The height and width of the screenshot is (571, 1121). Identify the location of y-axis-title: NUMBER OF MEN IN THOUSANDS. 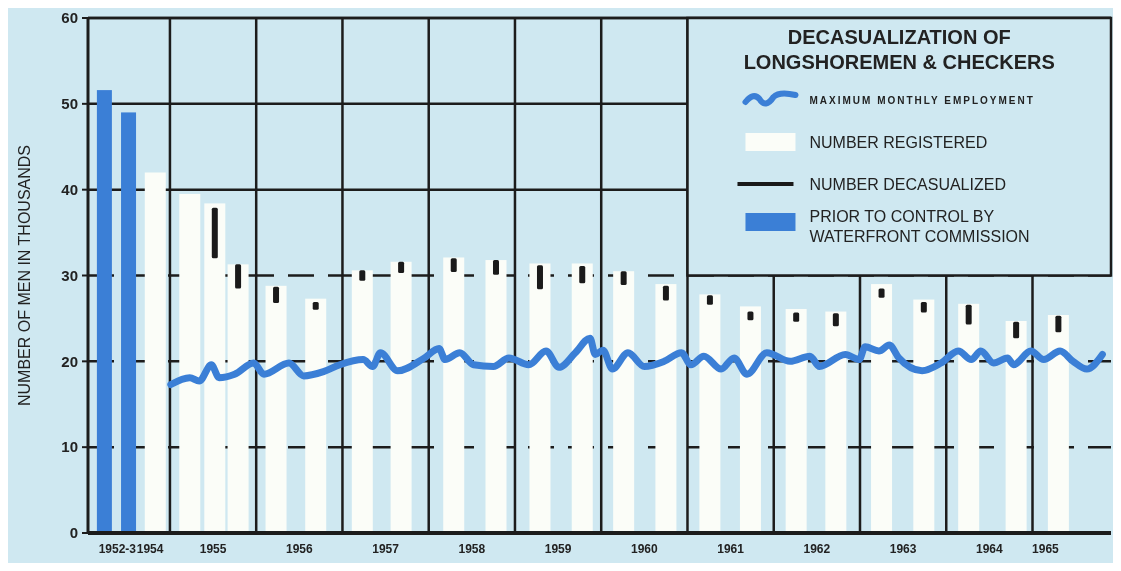
(24, 275).